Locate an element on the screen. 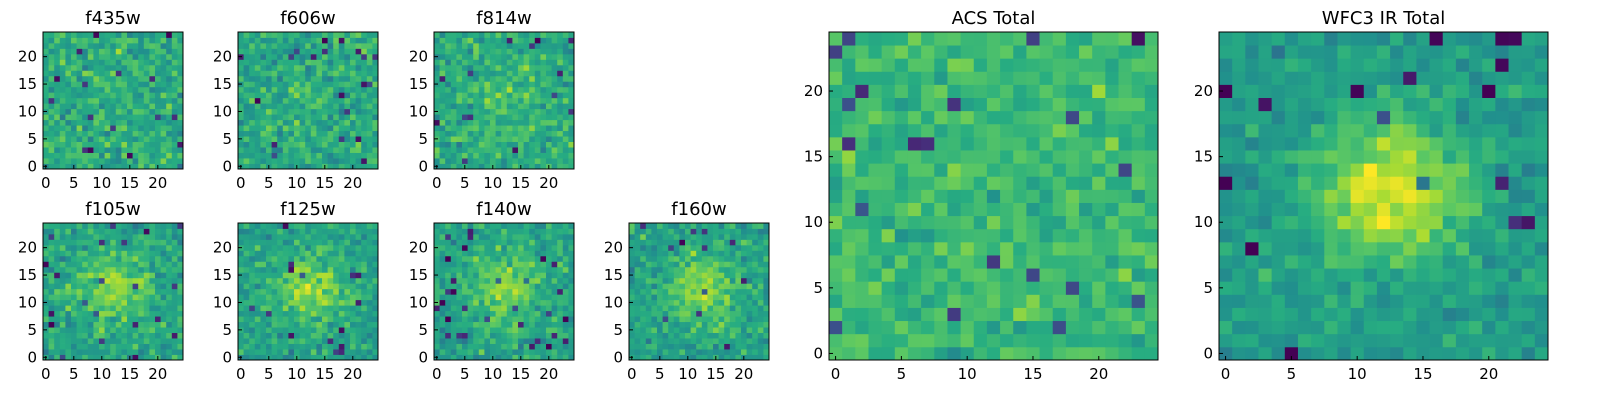 This screenshot has height=400, width=1600. x-tick-label: 5 is located at coordinates (74, 183).